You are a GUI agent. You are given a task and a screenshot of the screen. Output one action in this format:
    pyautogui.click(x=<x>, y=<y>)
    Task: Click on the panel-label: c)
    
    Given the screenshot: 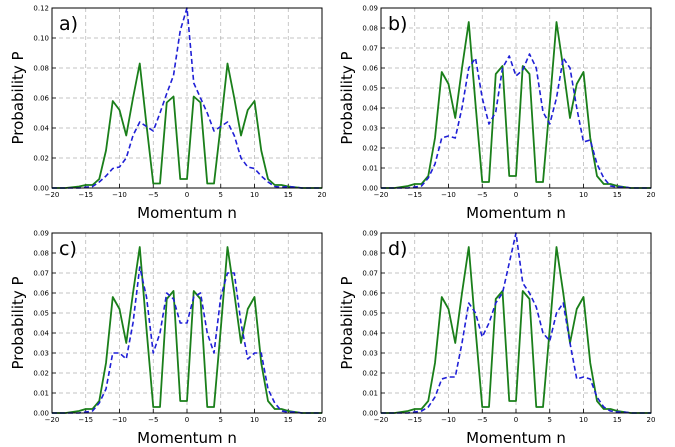 What is the action you would take?
    pyautogui.click(x=68, y=249)
    